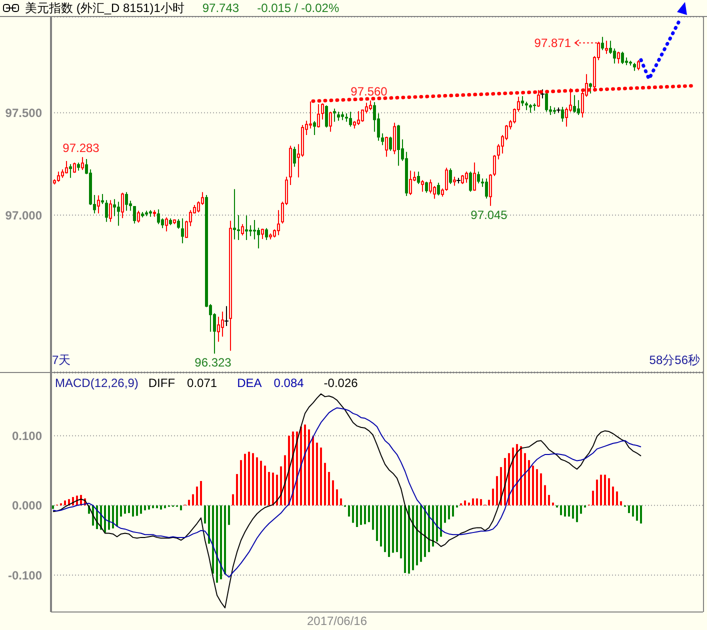 The image size is (707, 630). Describe the element at coordinates (61, 360) in the screenshot. I see `annotation: 7天` at that location.